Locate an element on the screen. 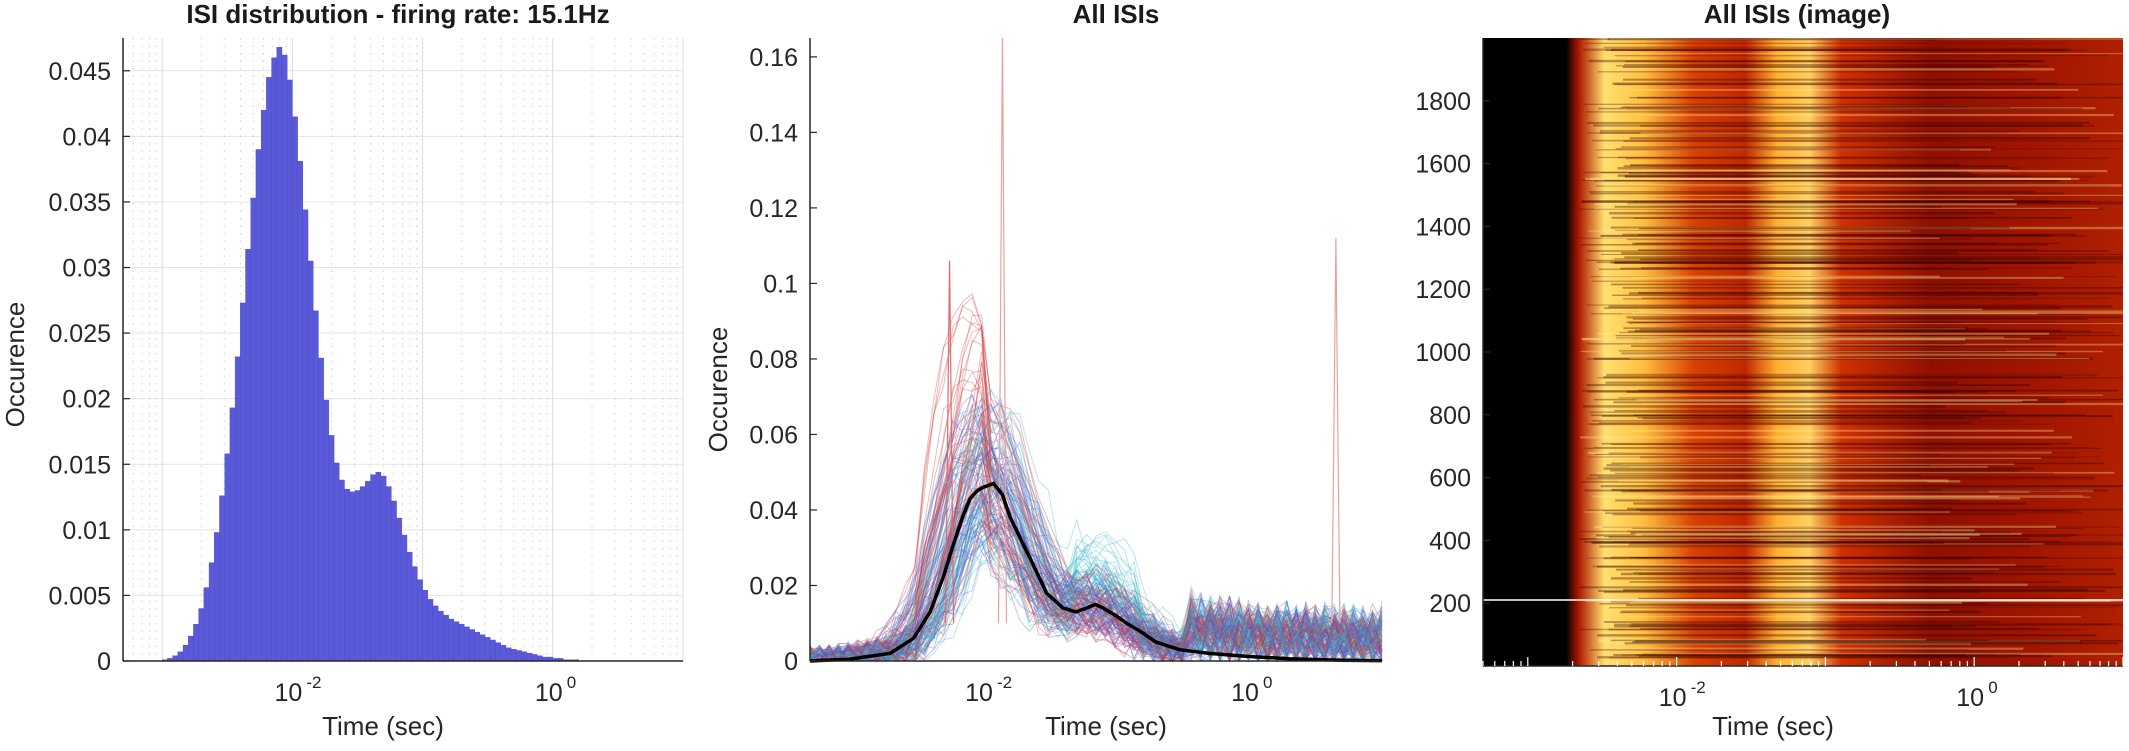 The image size is (2129, 751). y-tick-label: 0.03 is located at coordinates (86, 269).